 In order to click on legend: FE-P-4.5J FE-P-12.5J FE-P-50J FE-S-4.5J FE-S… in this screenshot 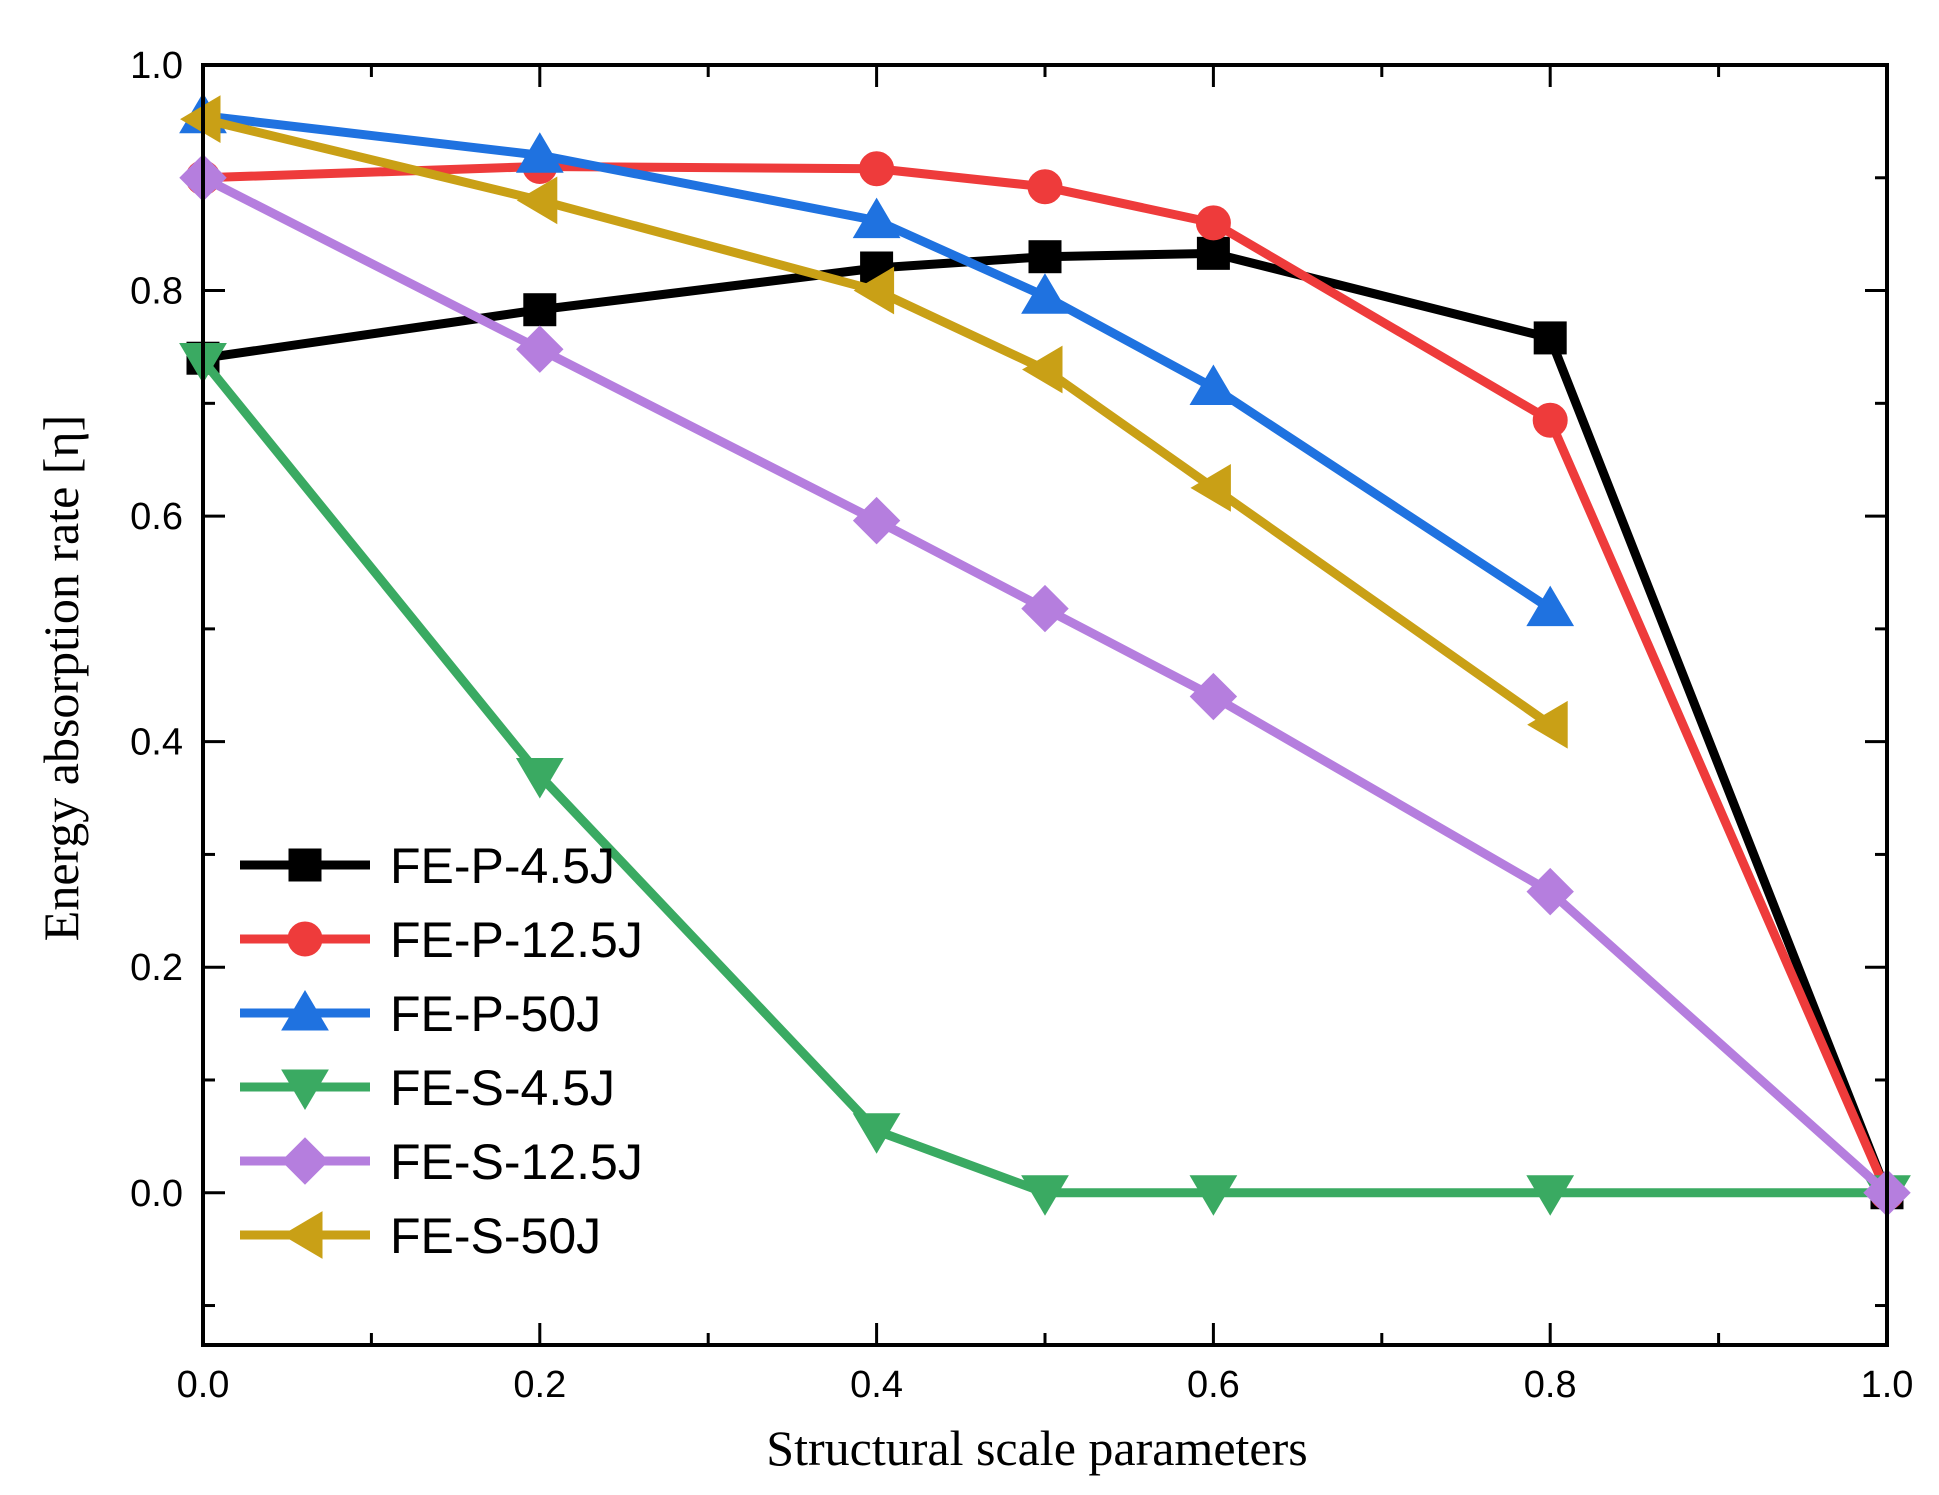, I will do `click(441, 1051)`.